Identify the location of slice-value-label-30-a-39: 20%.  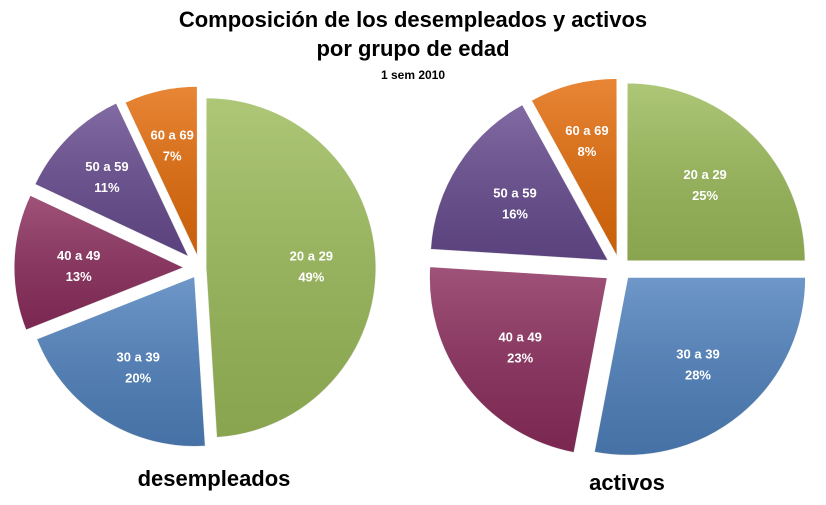
(138, 377).